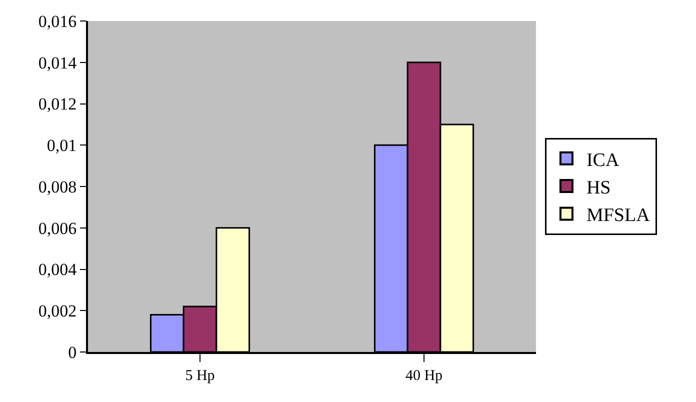 The image size is (696, 402). Describe the element at coordinates (58, 62) in the screenshot. I see `y-tick-label: 0,014` at that location.